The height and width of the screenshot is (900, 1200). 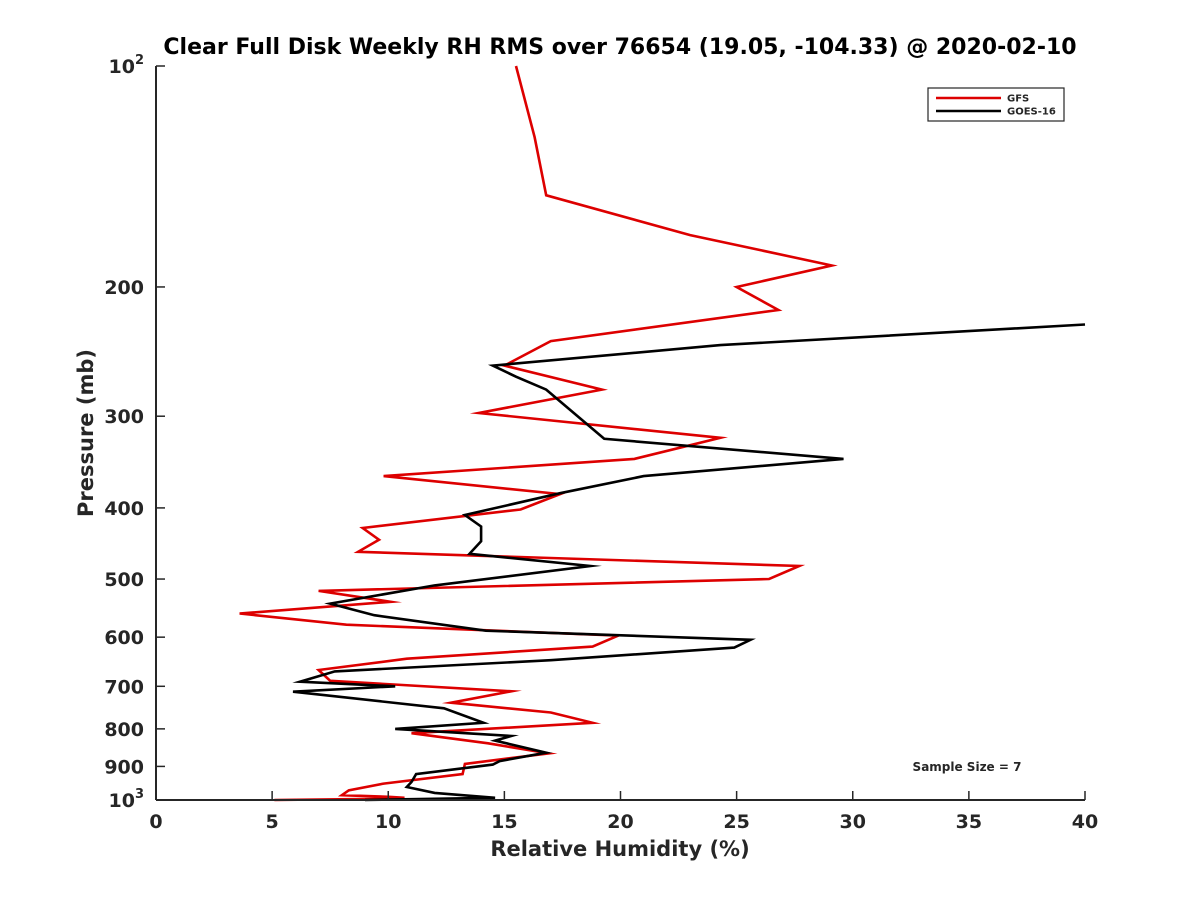 I want to click on y-tick-label-base: 800, so click(x=124, y=730).